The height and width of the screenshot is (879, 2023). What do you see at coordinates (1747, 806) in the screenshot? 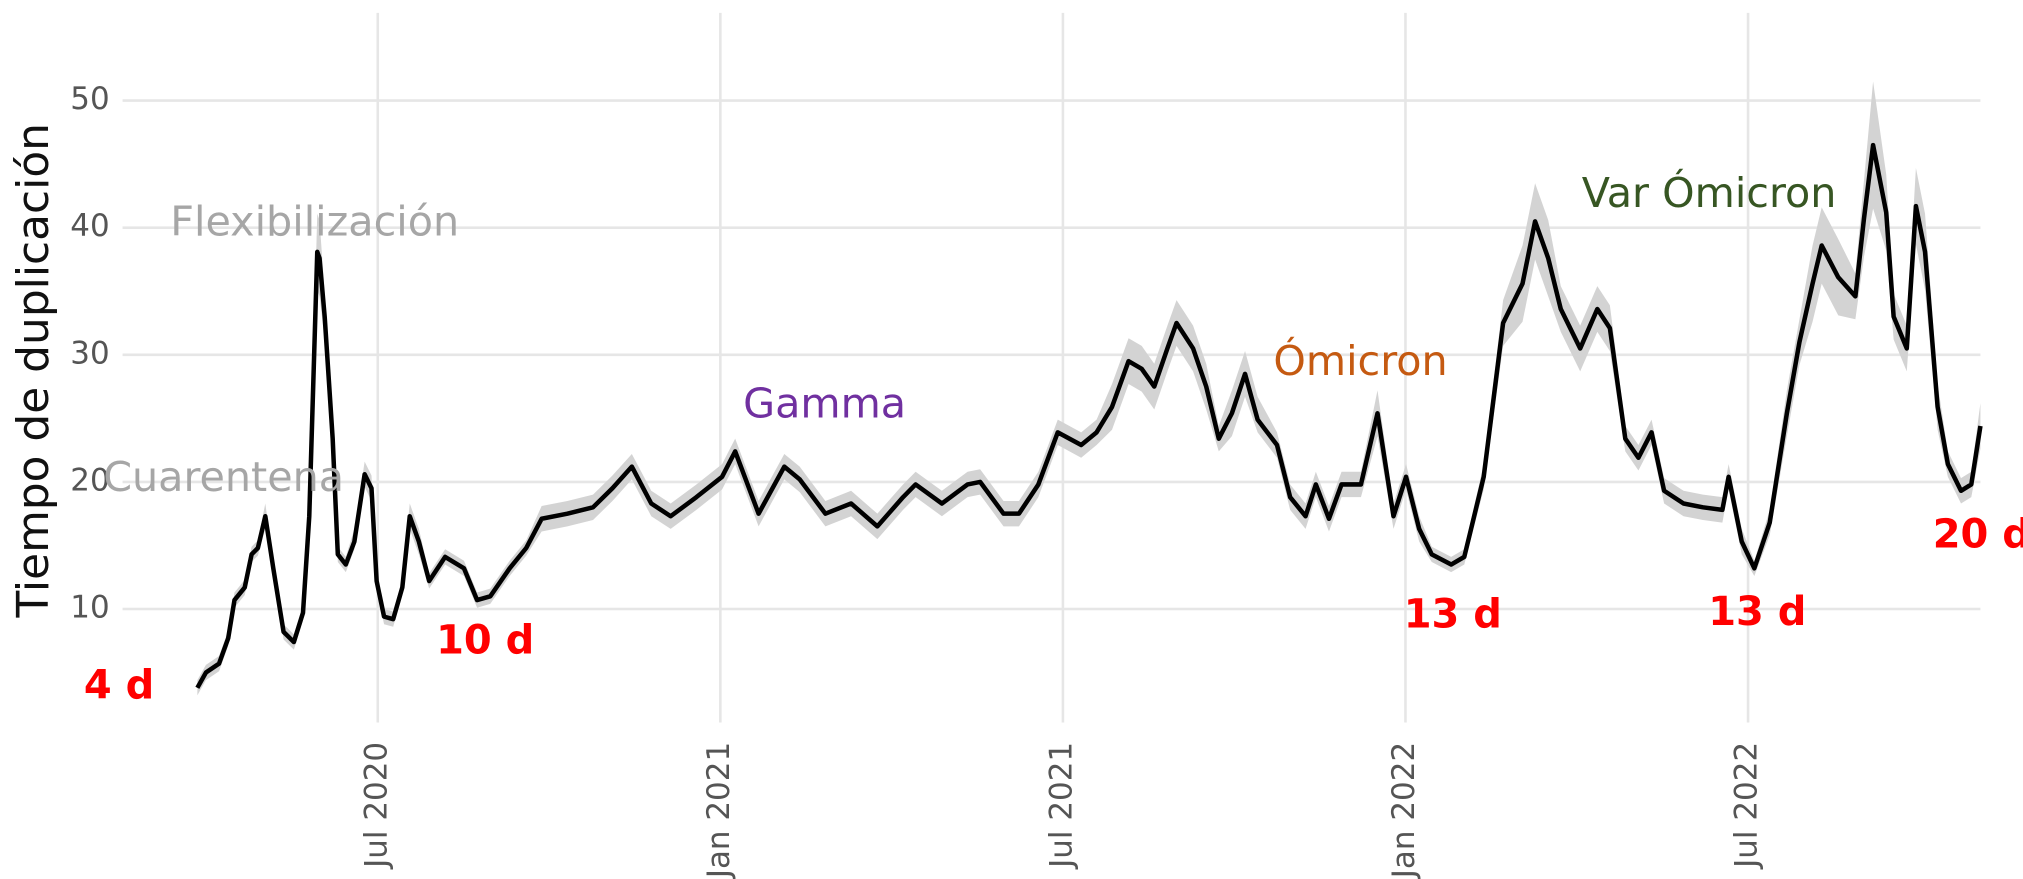
I see `x-tick-label: Jul 2022` at bounding box center [1747, 806].